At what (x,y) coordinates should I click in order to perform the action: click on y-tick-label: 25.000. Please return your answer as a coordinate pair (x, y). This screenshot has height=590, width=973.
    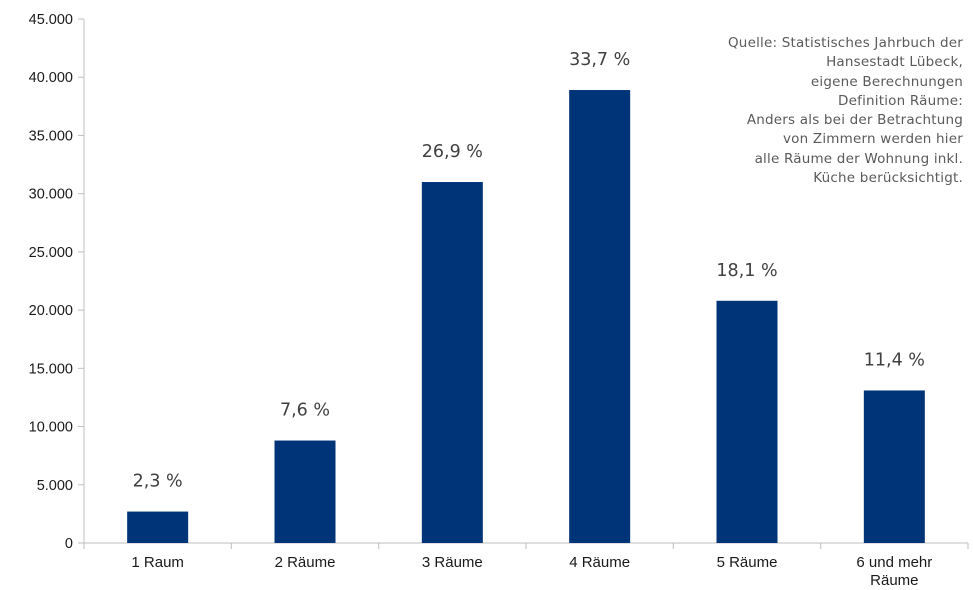
    Looking at the image, I should click on (51, 253).